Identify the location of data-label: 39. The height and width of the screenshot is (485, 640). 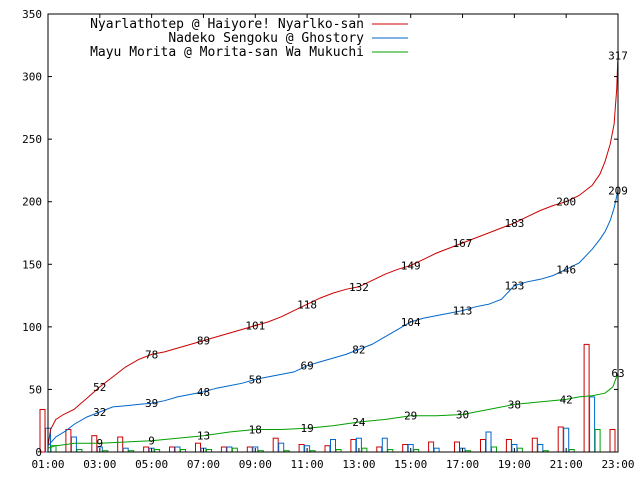
(151, 403).